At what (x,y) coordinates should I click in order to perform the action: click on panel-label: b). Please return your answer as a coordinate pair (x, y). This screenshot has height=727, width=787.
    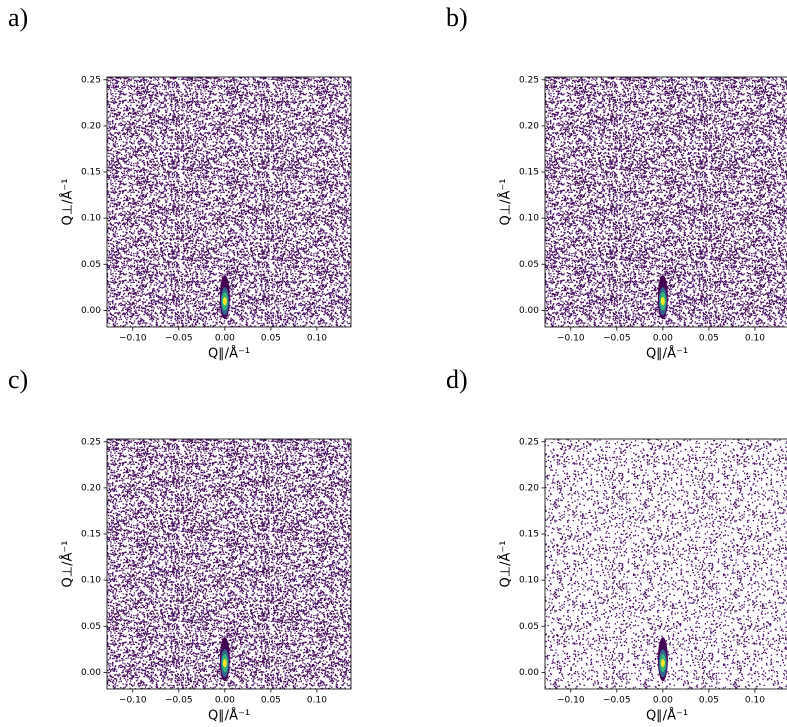
    Looking at the image, I should click on (457, 17).